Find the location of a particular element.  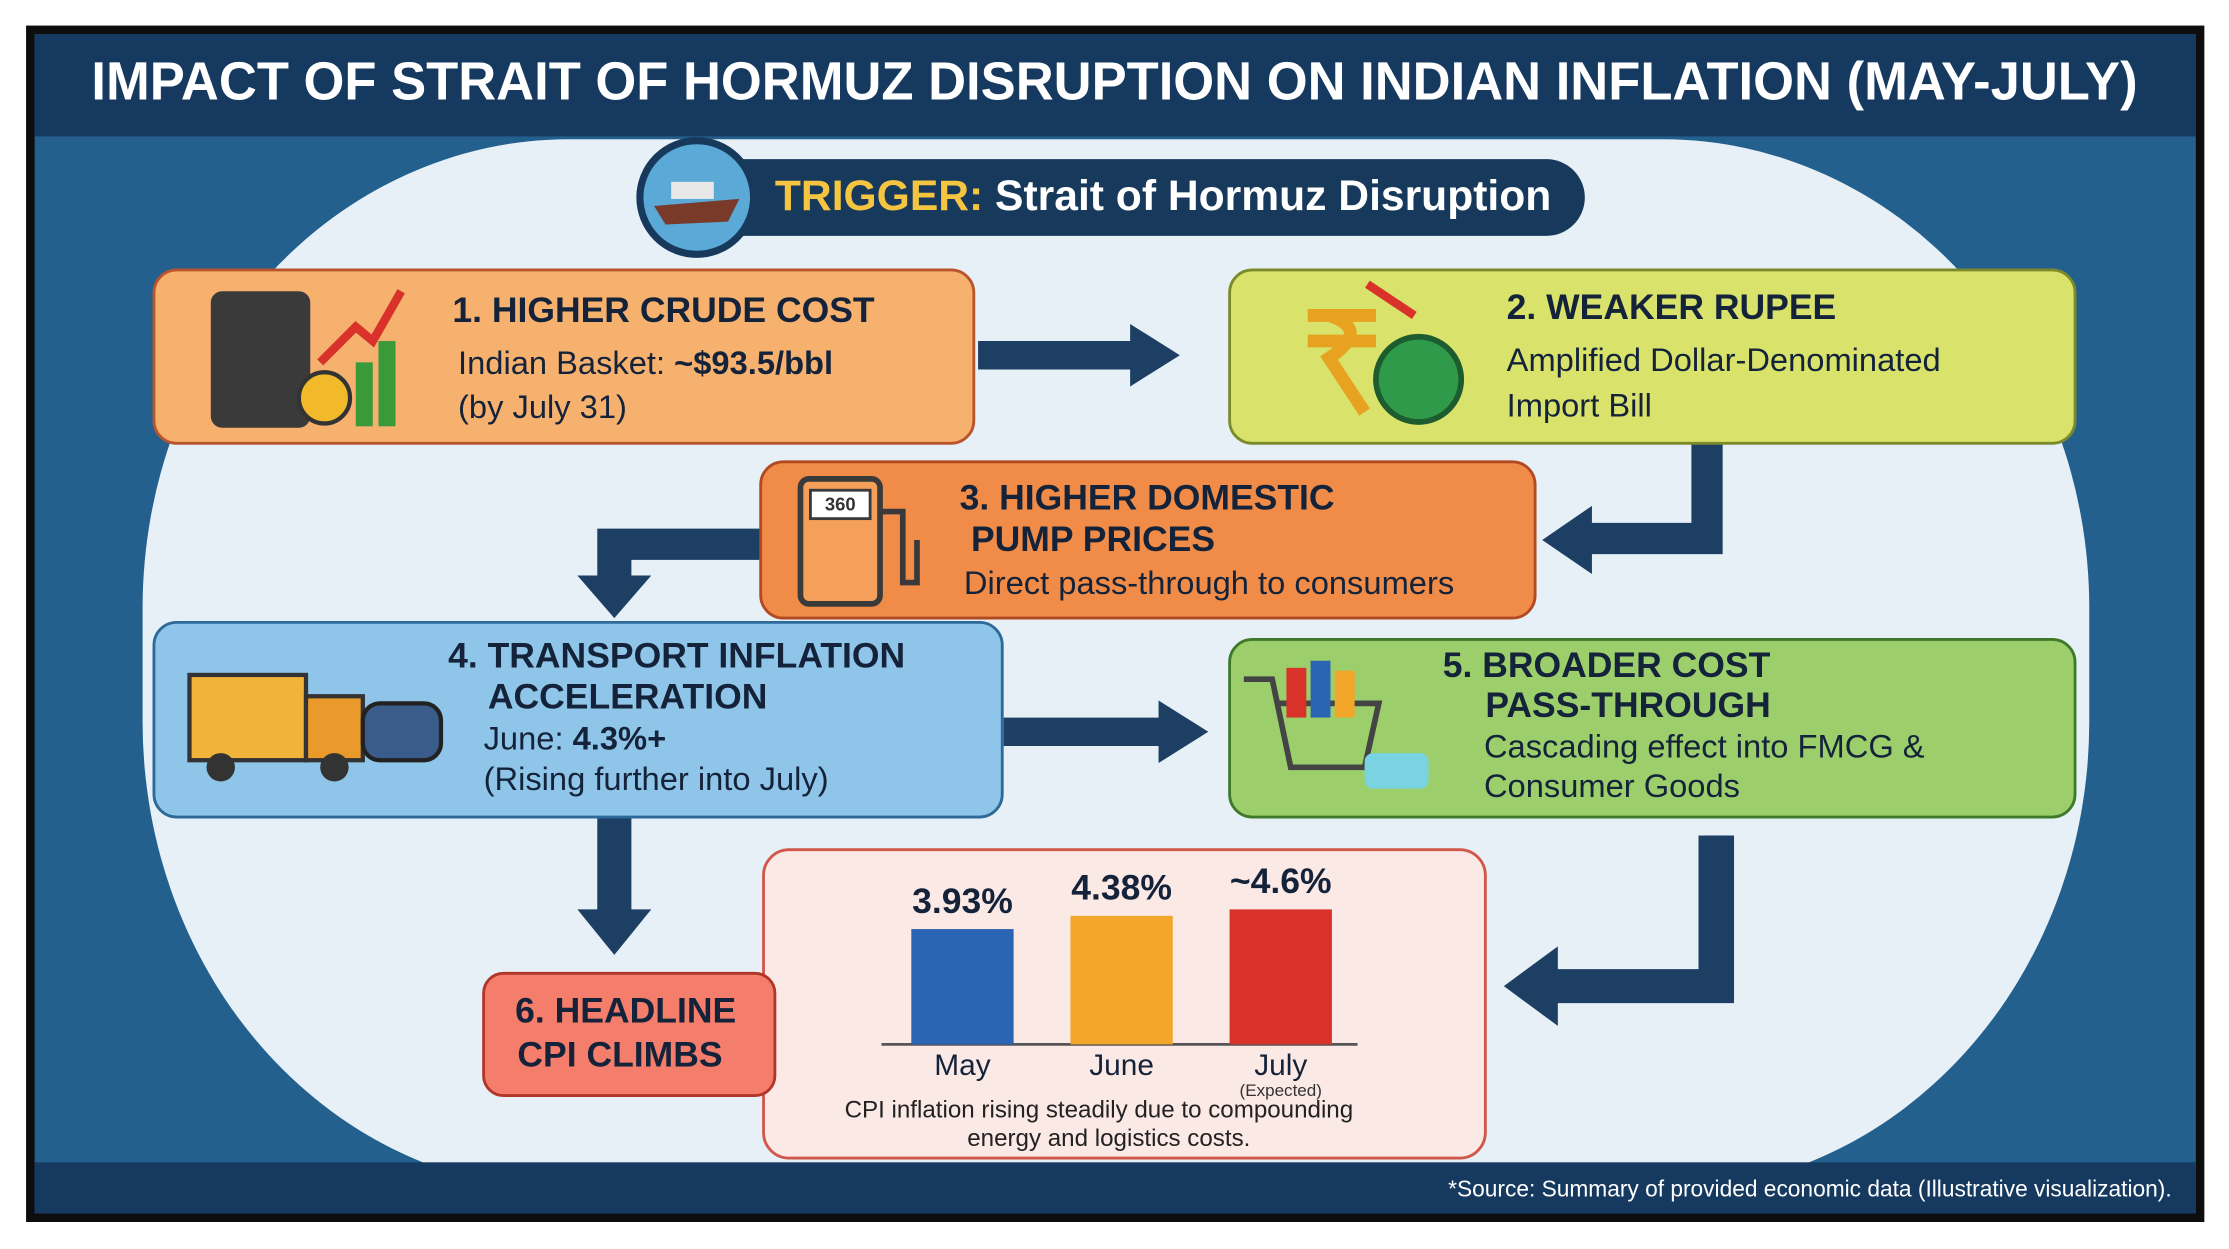

ship-hull is located at coordinates (697, 211).